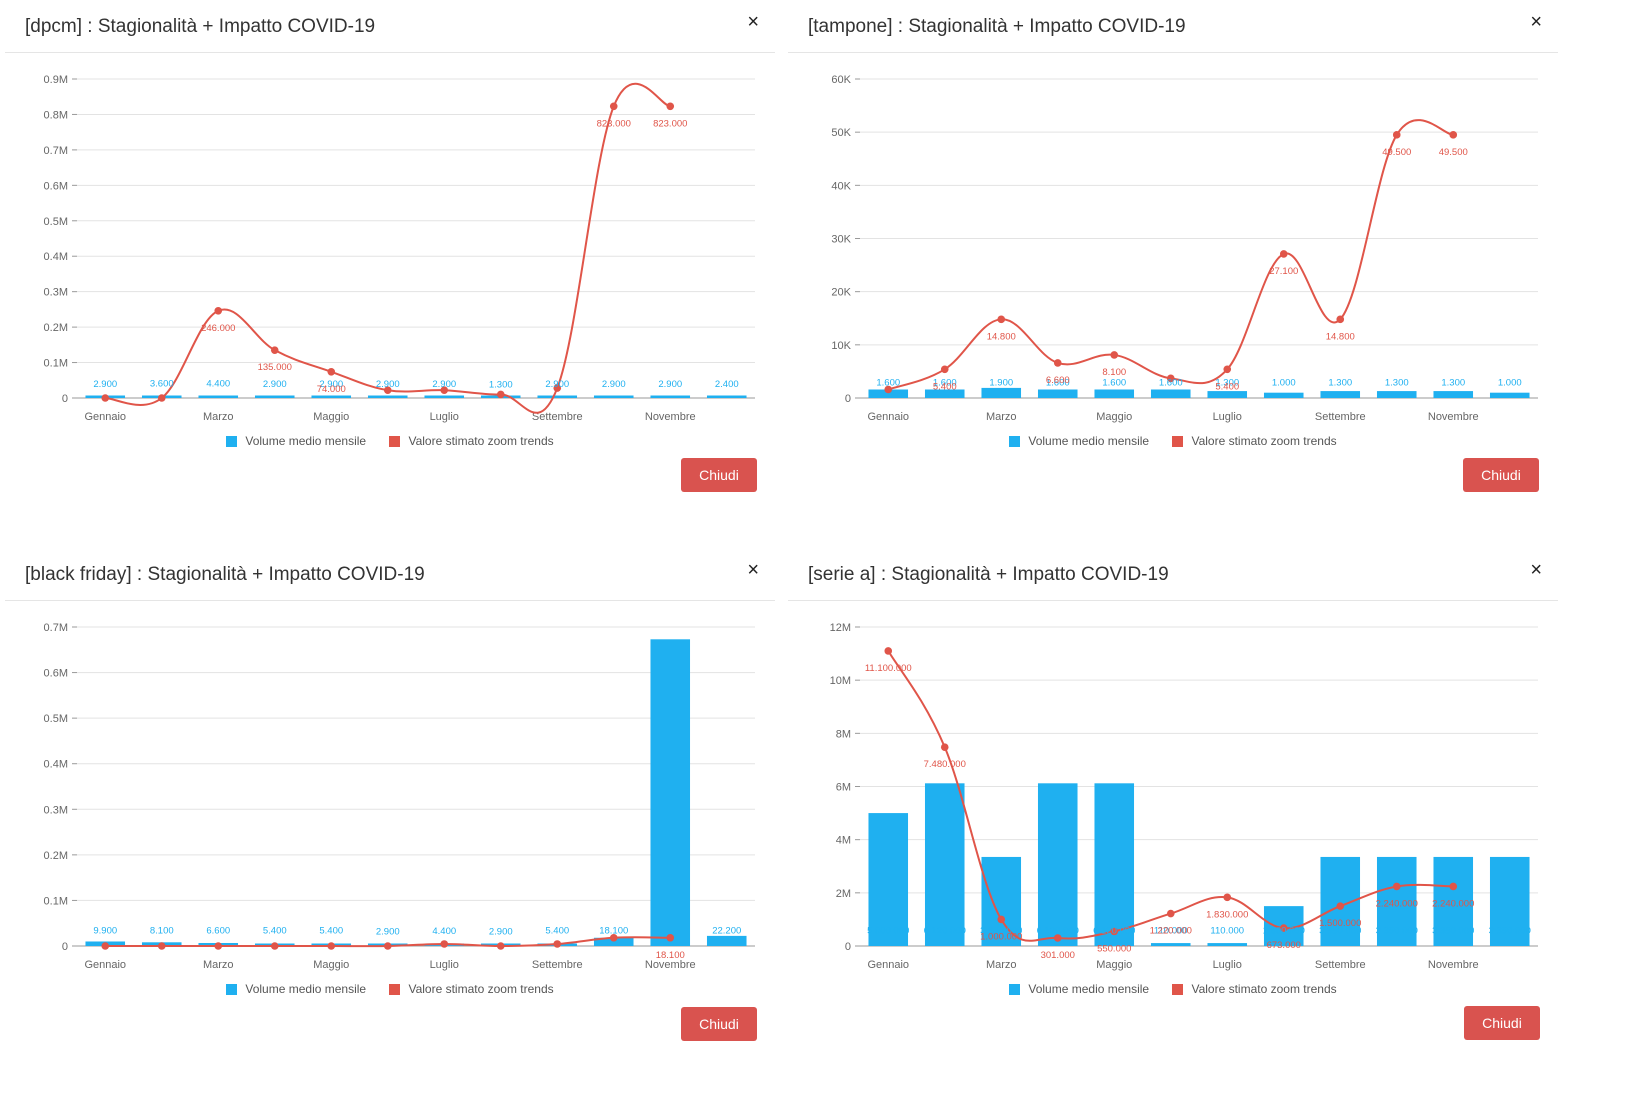 The image size is (1625, 1098). I want to click on y-tick-label: 0.2M, so click(56, 856).